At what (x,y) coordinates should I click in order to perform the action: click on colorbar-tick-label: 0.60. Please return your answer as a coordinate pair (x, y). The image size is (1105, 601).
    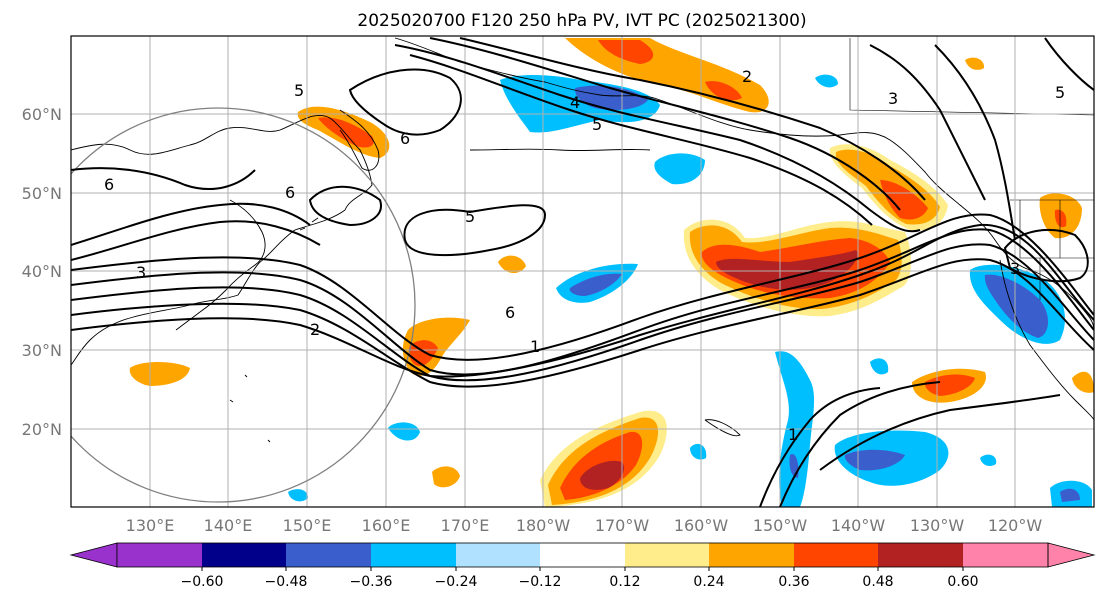
    Looking at the image, I should click on (962, 582).